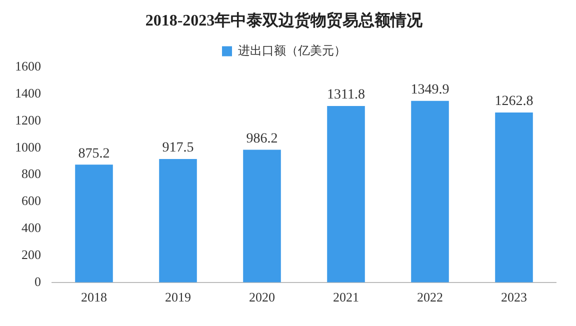  What do you see at coordinates (178, 148) in the screenshot?
I see `data-label: 917.5` at bounding box center [178, 148].